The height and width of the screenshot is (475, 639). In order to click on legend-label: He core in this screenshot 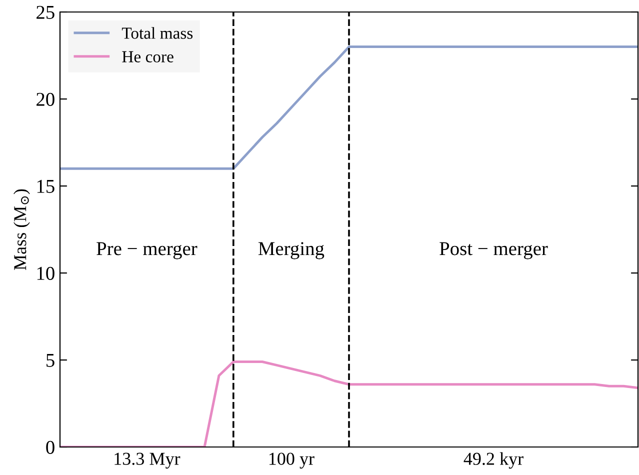, I will do `click(148, 56)`.